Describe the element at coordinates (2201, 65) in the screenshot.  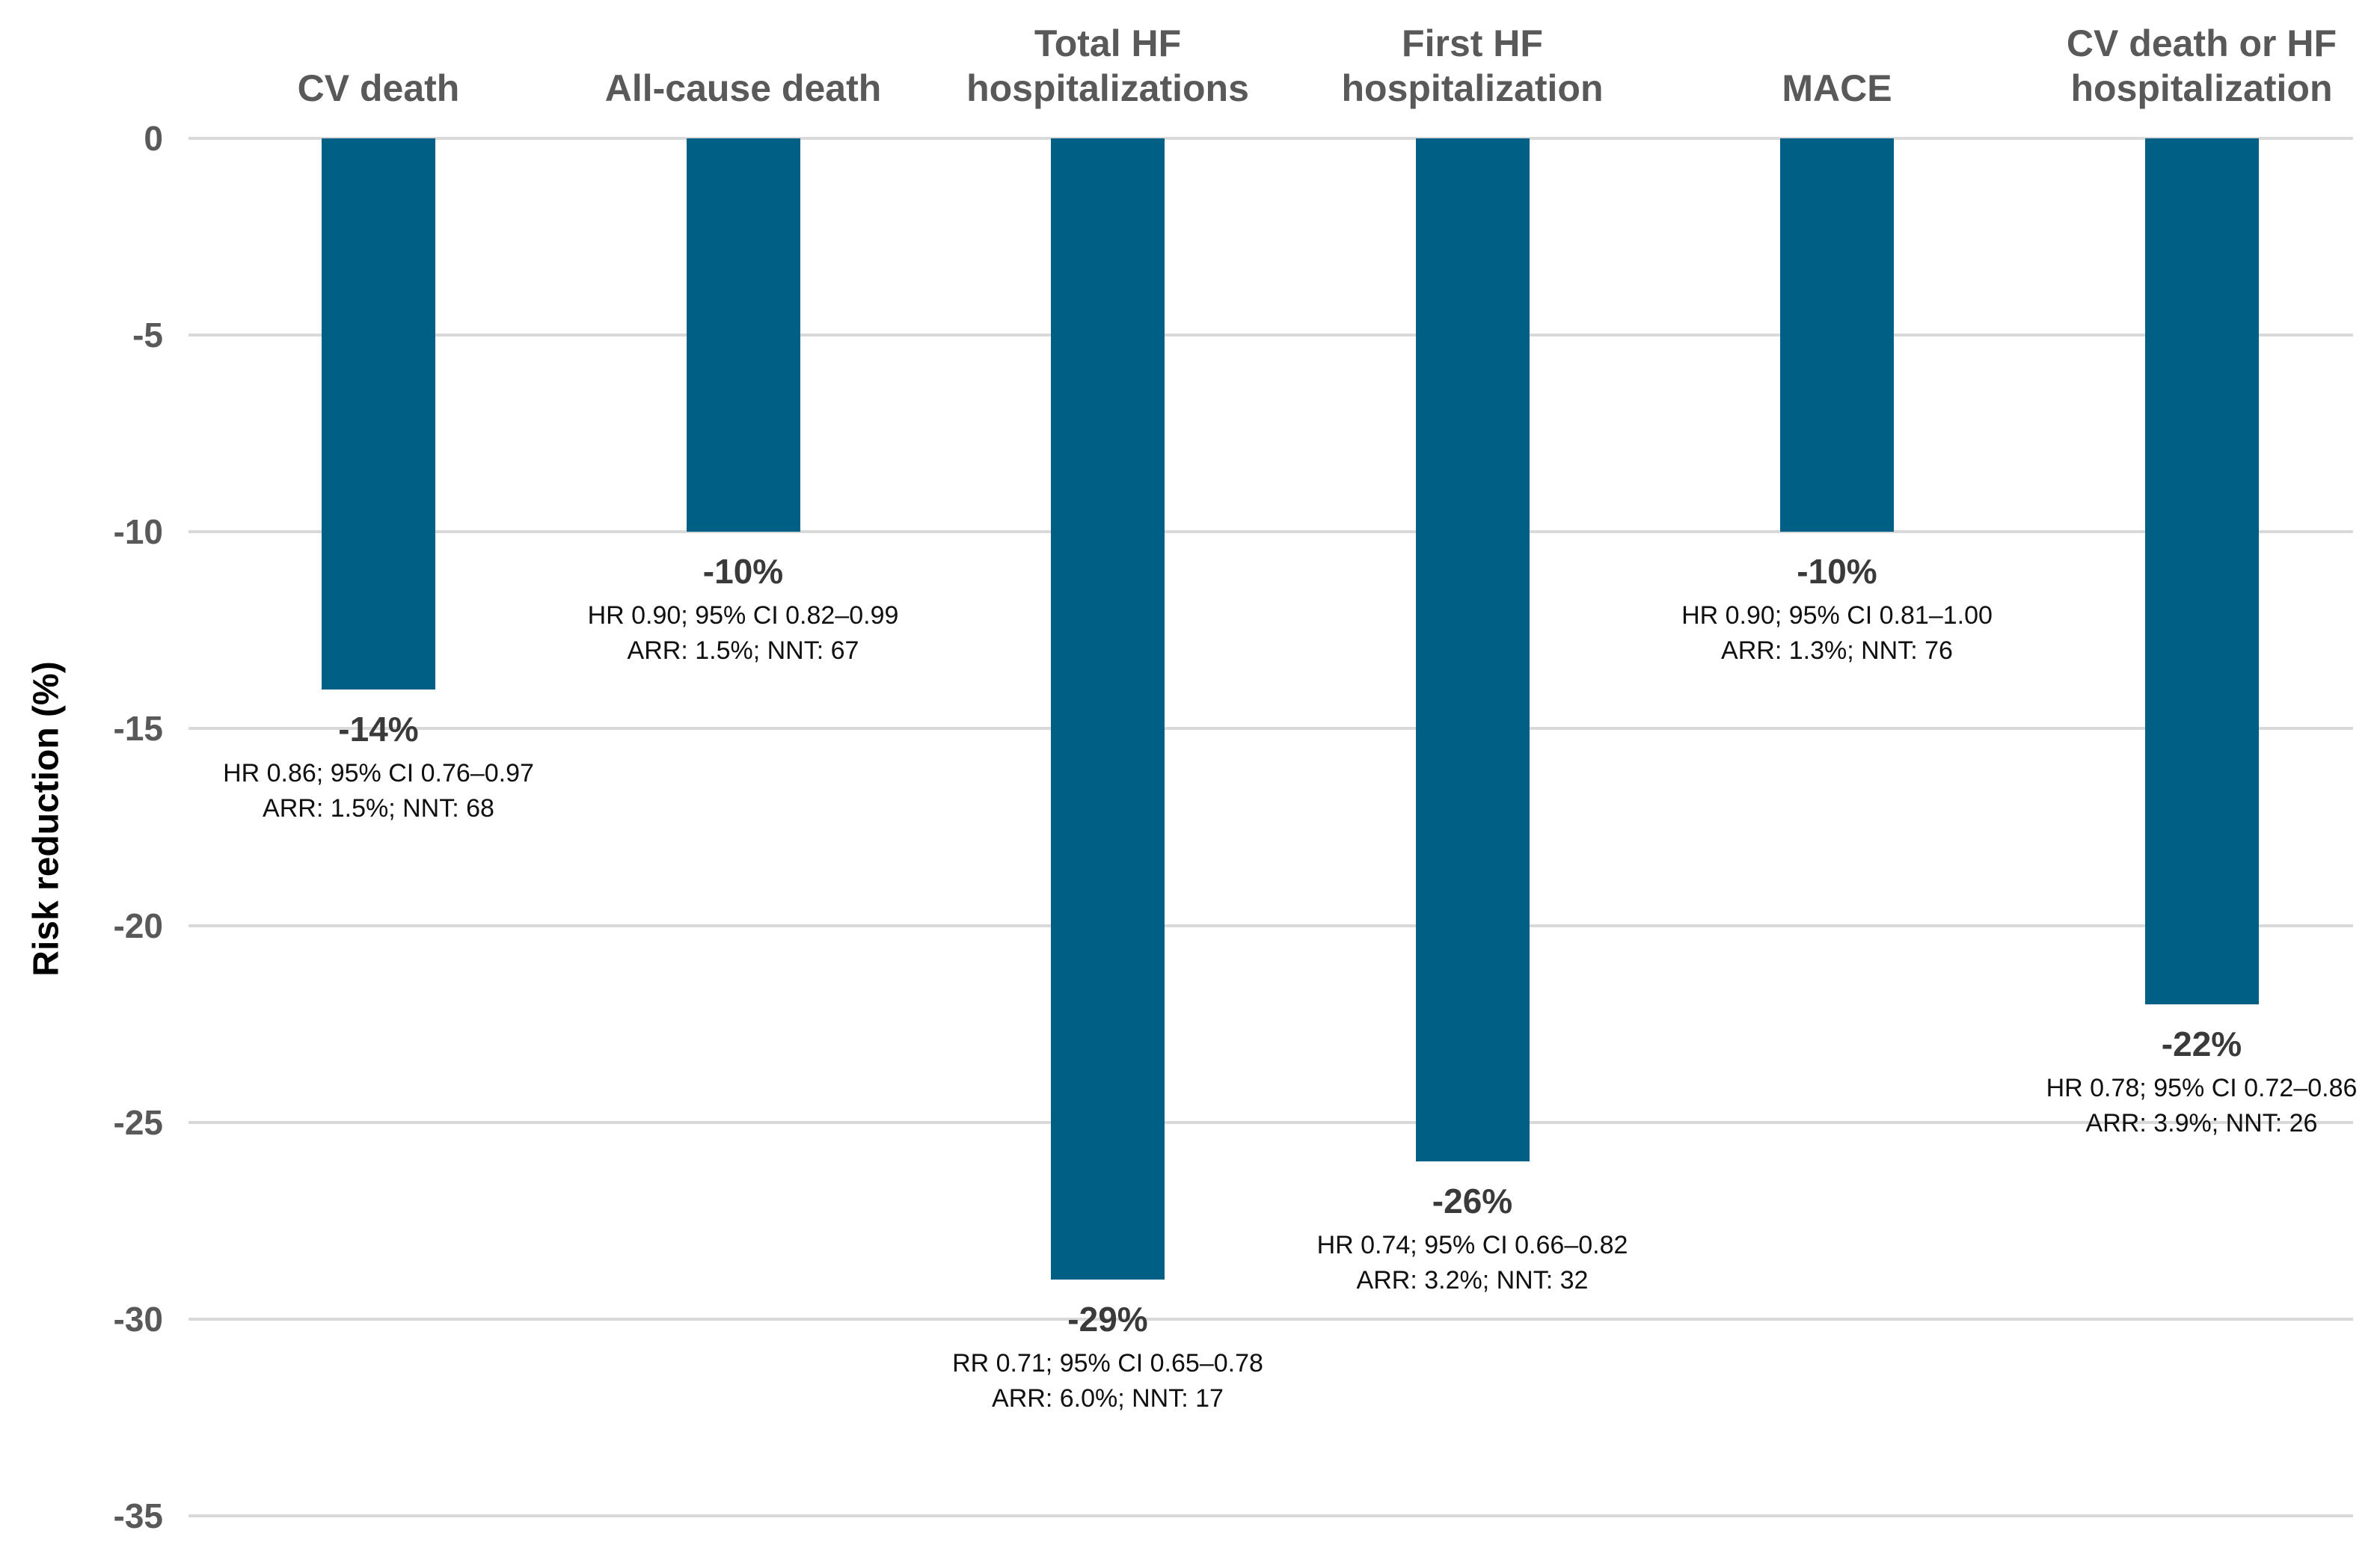
I see `column-header-cv-death-or-hf-hospitalization: CV death or HF hospitalization` at that location.